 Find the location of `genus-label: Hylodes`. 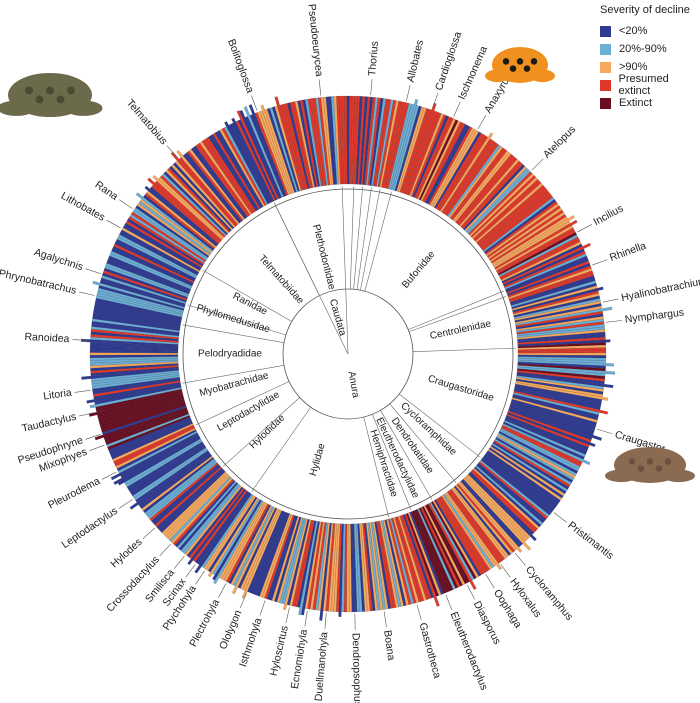

genus-label: Hylodes is located at coordinates (126, 553).